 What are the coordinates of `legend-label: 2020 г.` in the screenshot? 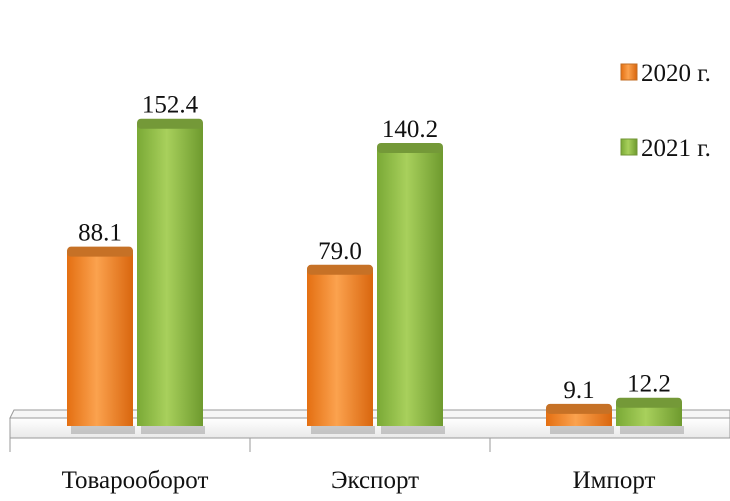 It's located at (676, 73).